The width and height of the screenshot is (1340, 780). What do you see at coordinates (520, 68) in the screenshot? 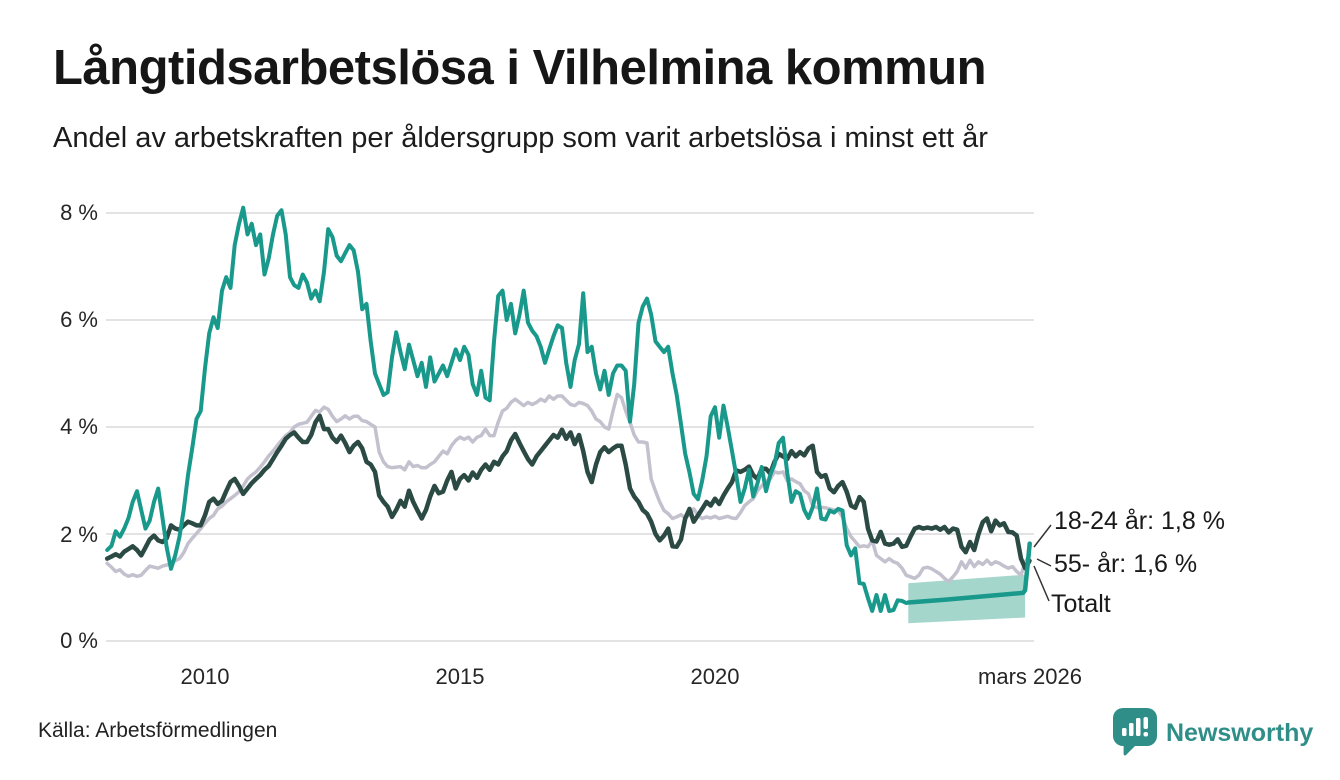
I see `page-title: Långtidsarbetslösa i Vilhelmina kommun` at bounding box center [520, 68].